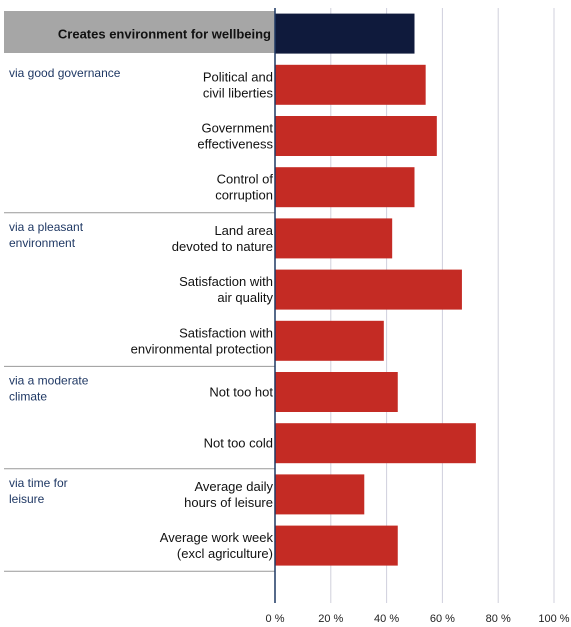  Describe the element at coordinates (553, 619) in the screenshot. I see `x-tick-label-100: 100 %` at that location.